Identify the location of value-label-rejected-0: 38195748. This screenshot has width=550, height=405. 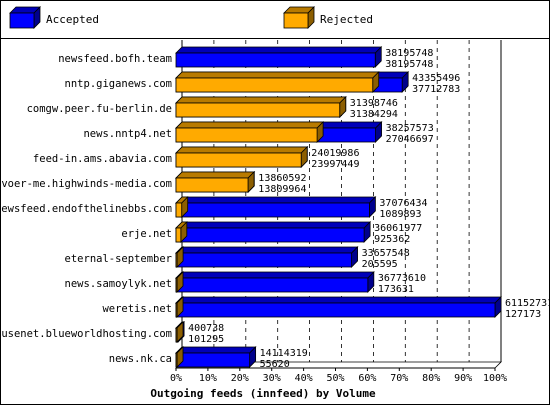
(409, 64).